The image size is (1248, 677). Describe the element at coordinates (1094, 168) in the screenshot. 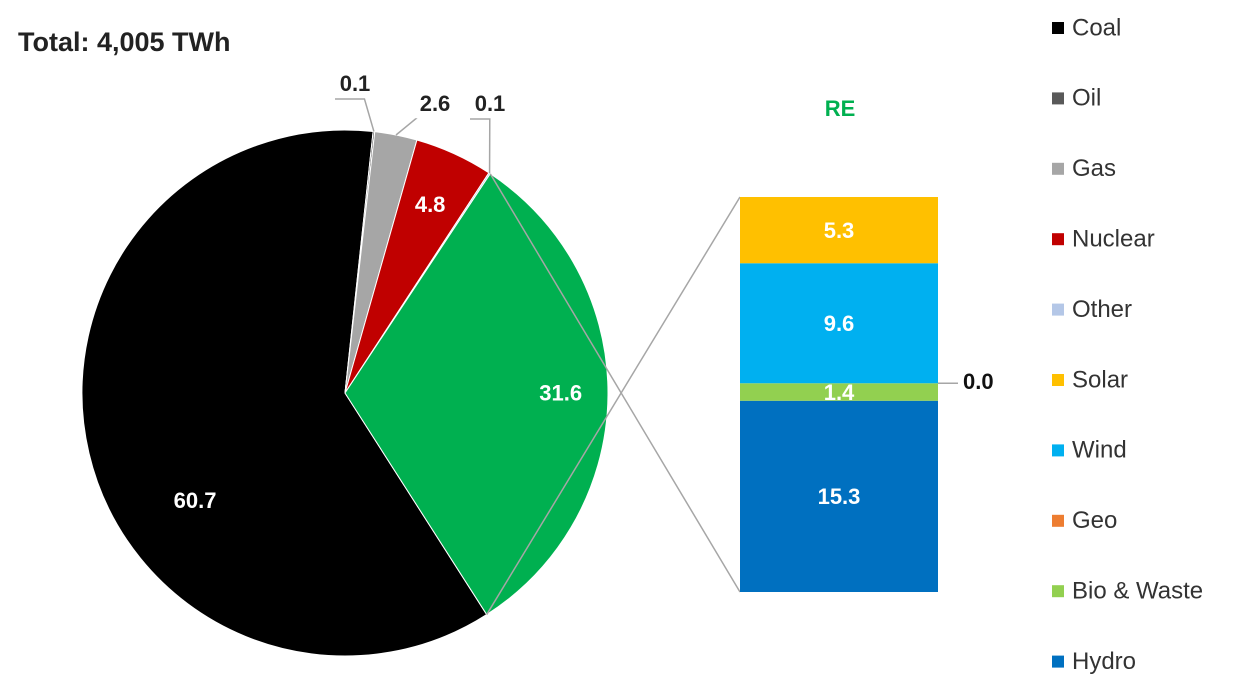

I see `legend-label: Gas` at that location.